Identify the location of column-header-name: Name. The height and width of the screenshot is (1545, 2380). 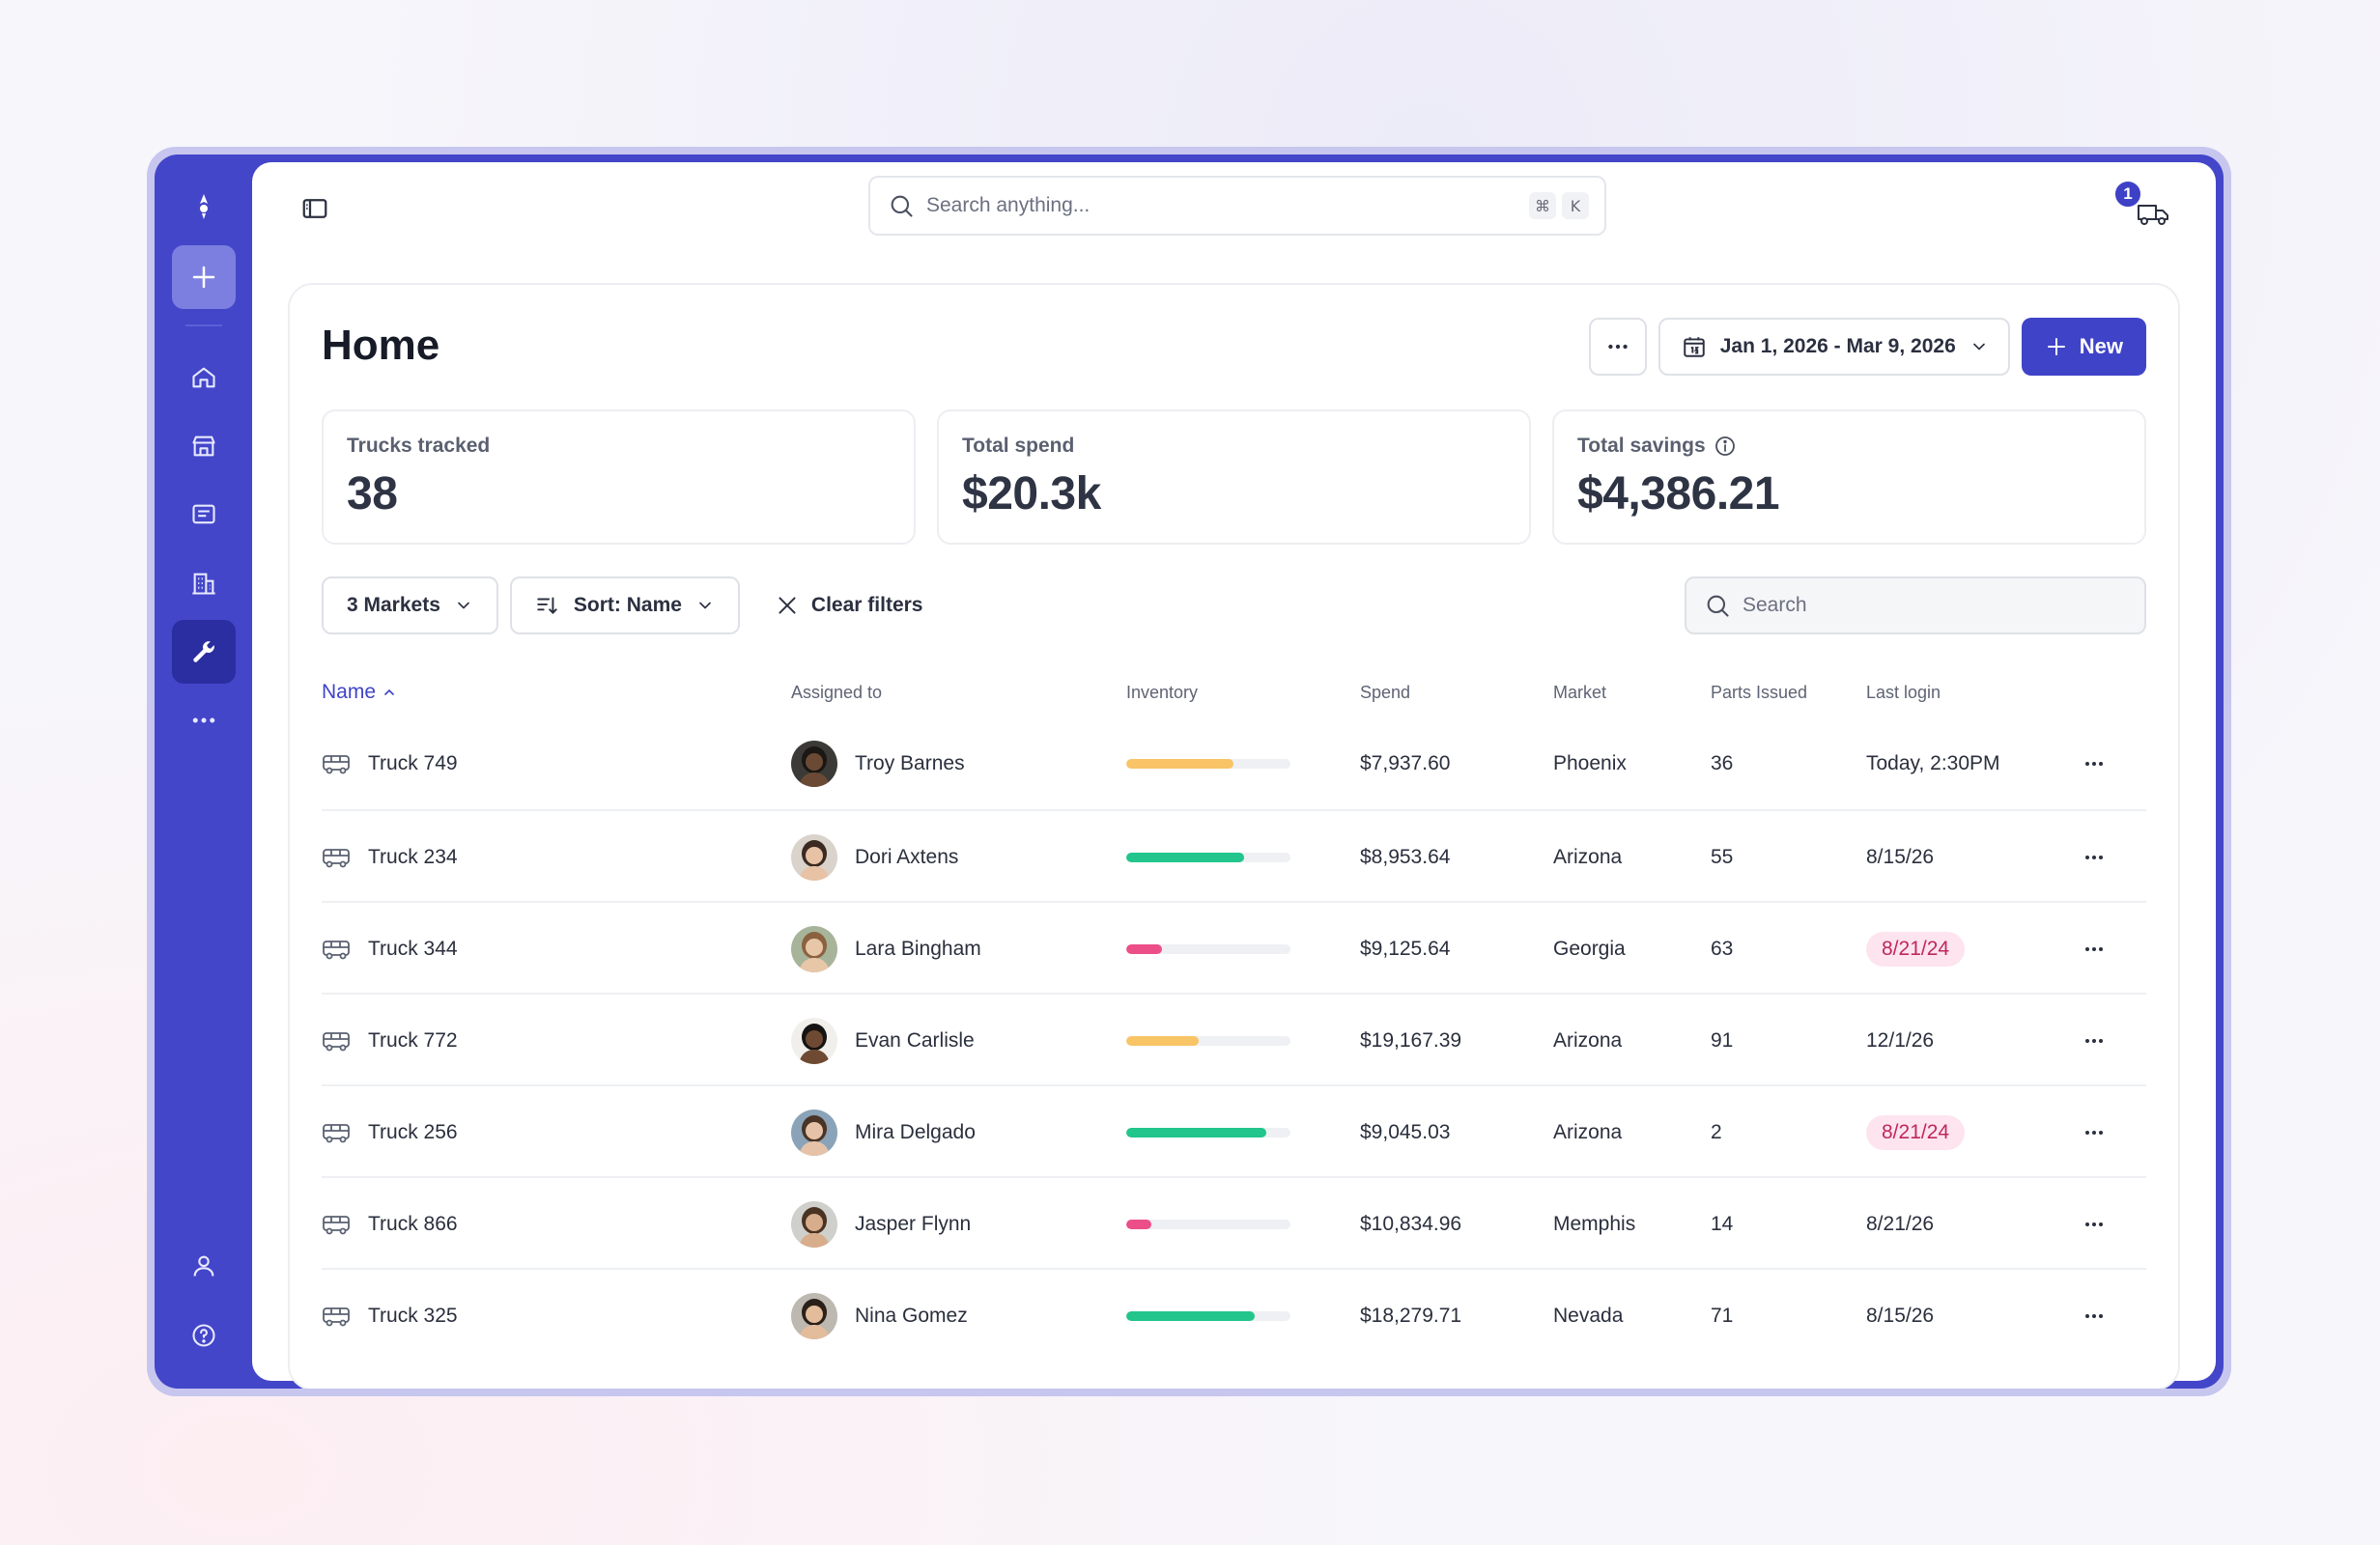
(360, 692).